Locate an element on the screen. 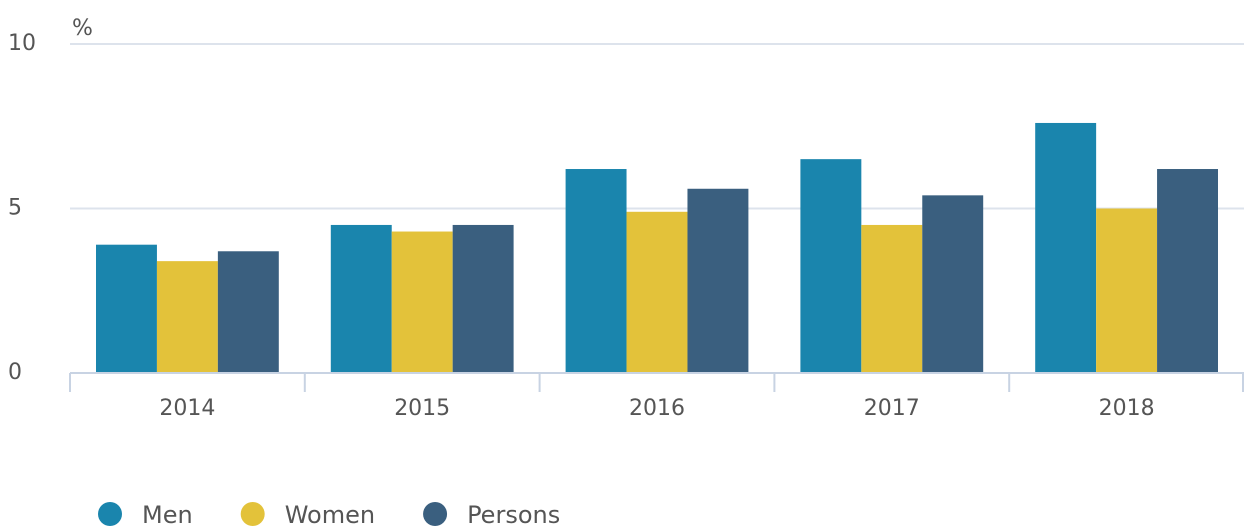 This screenshot has height=526, width=1244. y-tick-label: 0 is located at coordinates (15, 372).